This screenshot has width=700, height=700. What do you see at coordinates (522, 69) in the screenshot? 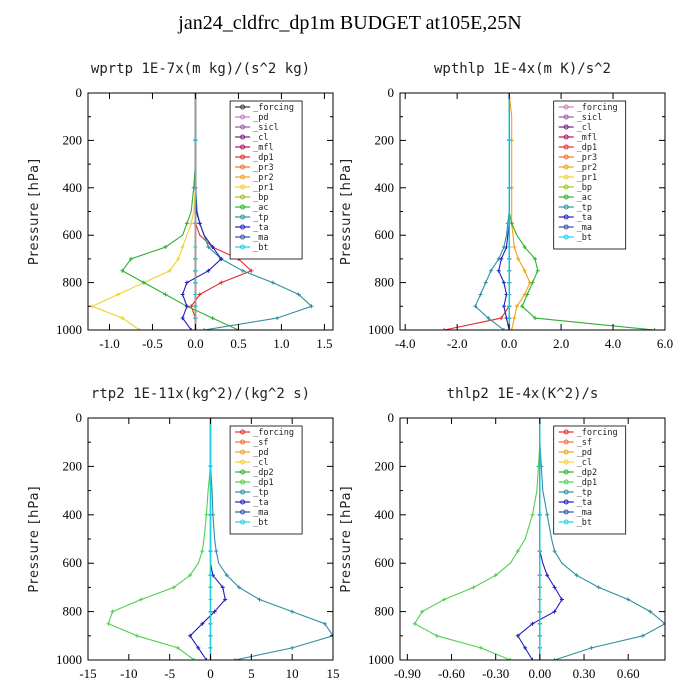
I see `panel-title: wpthlp 1E-4x(m K)/s^2` at bounding box center [522, 69].